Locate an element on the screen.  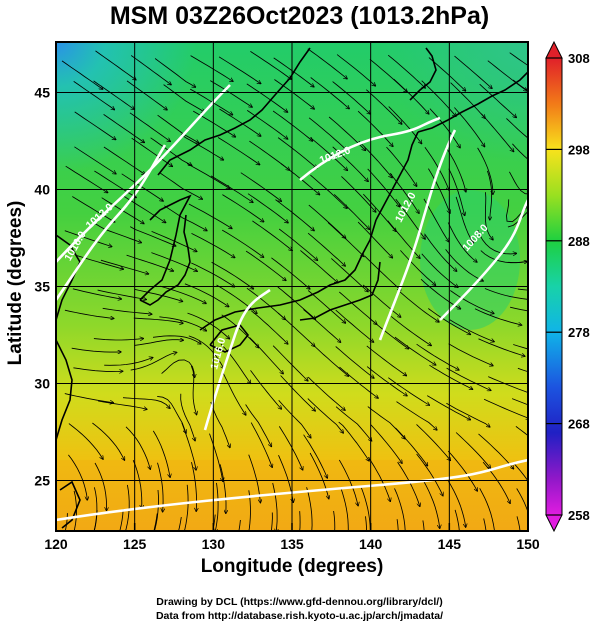
y-tick-label: 45 is located at coordinates (42, 92).